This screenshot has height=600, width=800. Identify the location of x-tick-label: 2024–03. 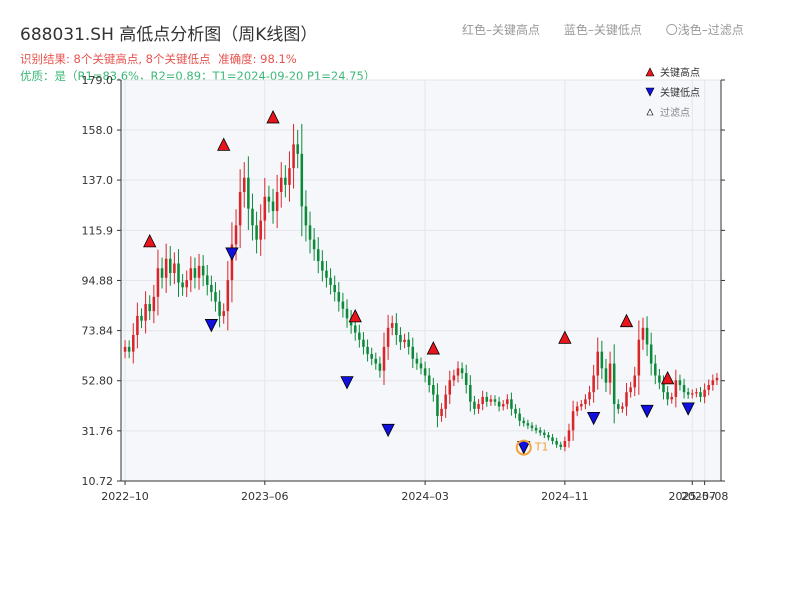
(425, 496).